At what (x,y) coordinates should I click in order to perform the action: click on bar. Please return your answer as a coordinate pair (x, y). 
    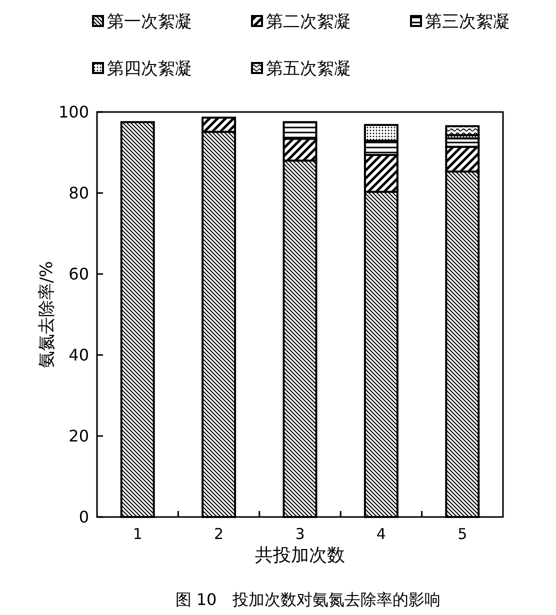
    Looking at the image, I should click on (462, 130).